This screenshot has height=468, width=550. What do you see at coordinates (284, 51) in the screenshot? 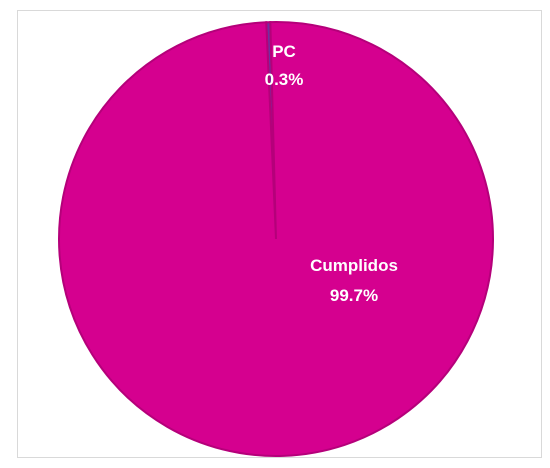
I see `slice-label-name-pc: PC` at bounding box center [284, 51].